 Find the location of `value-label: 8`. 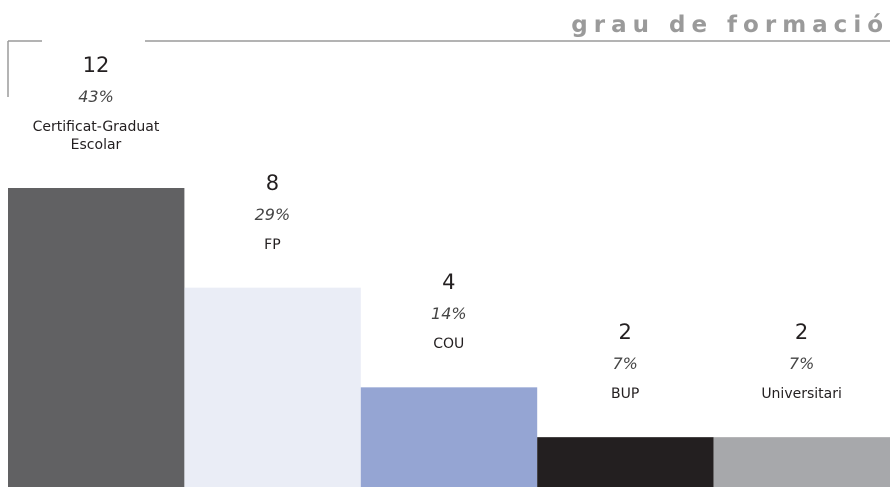

value-label: 8 is located at coordinates (272, 182).